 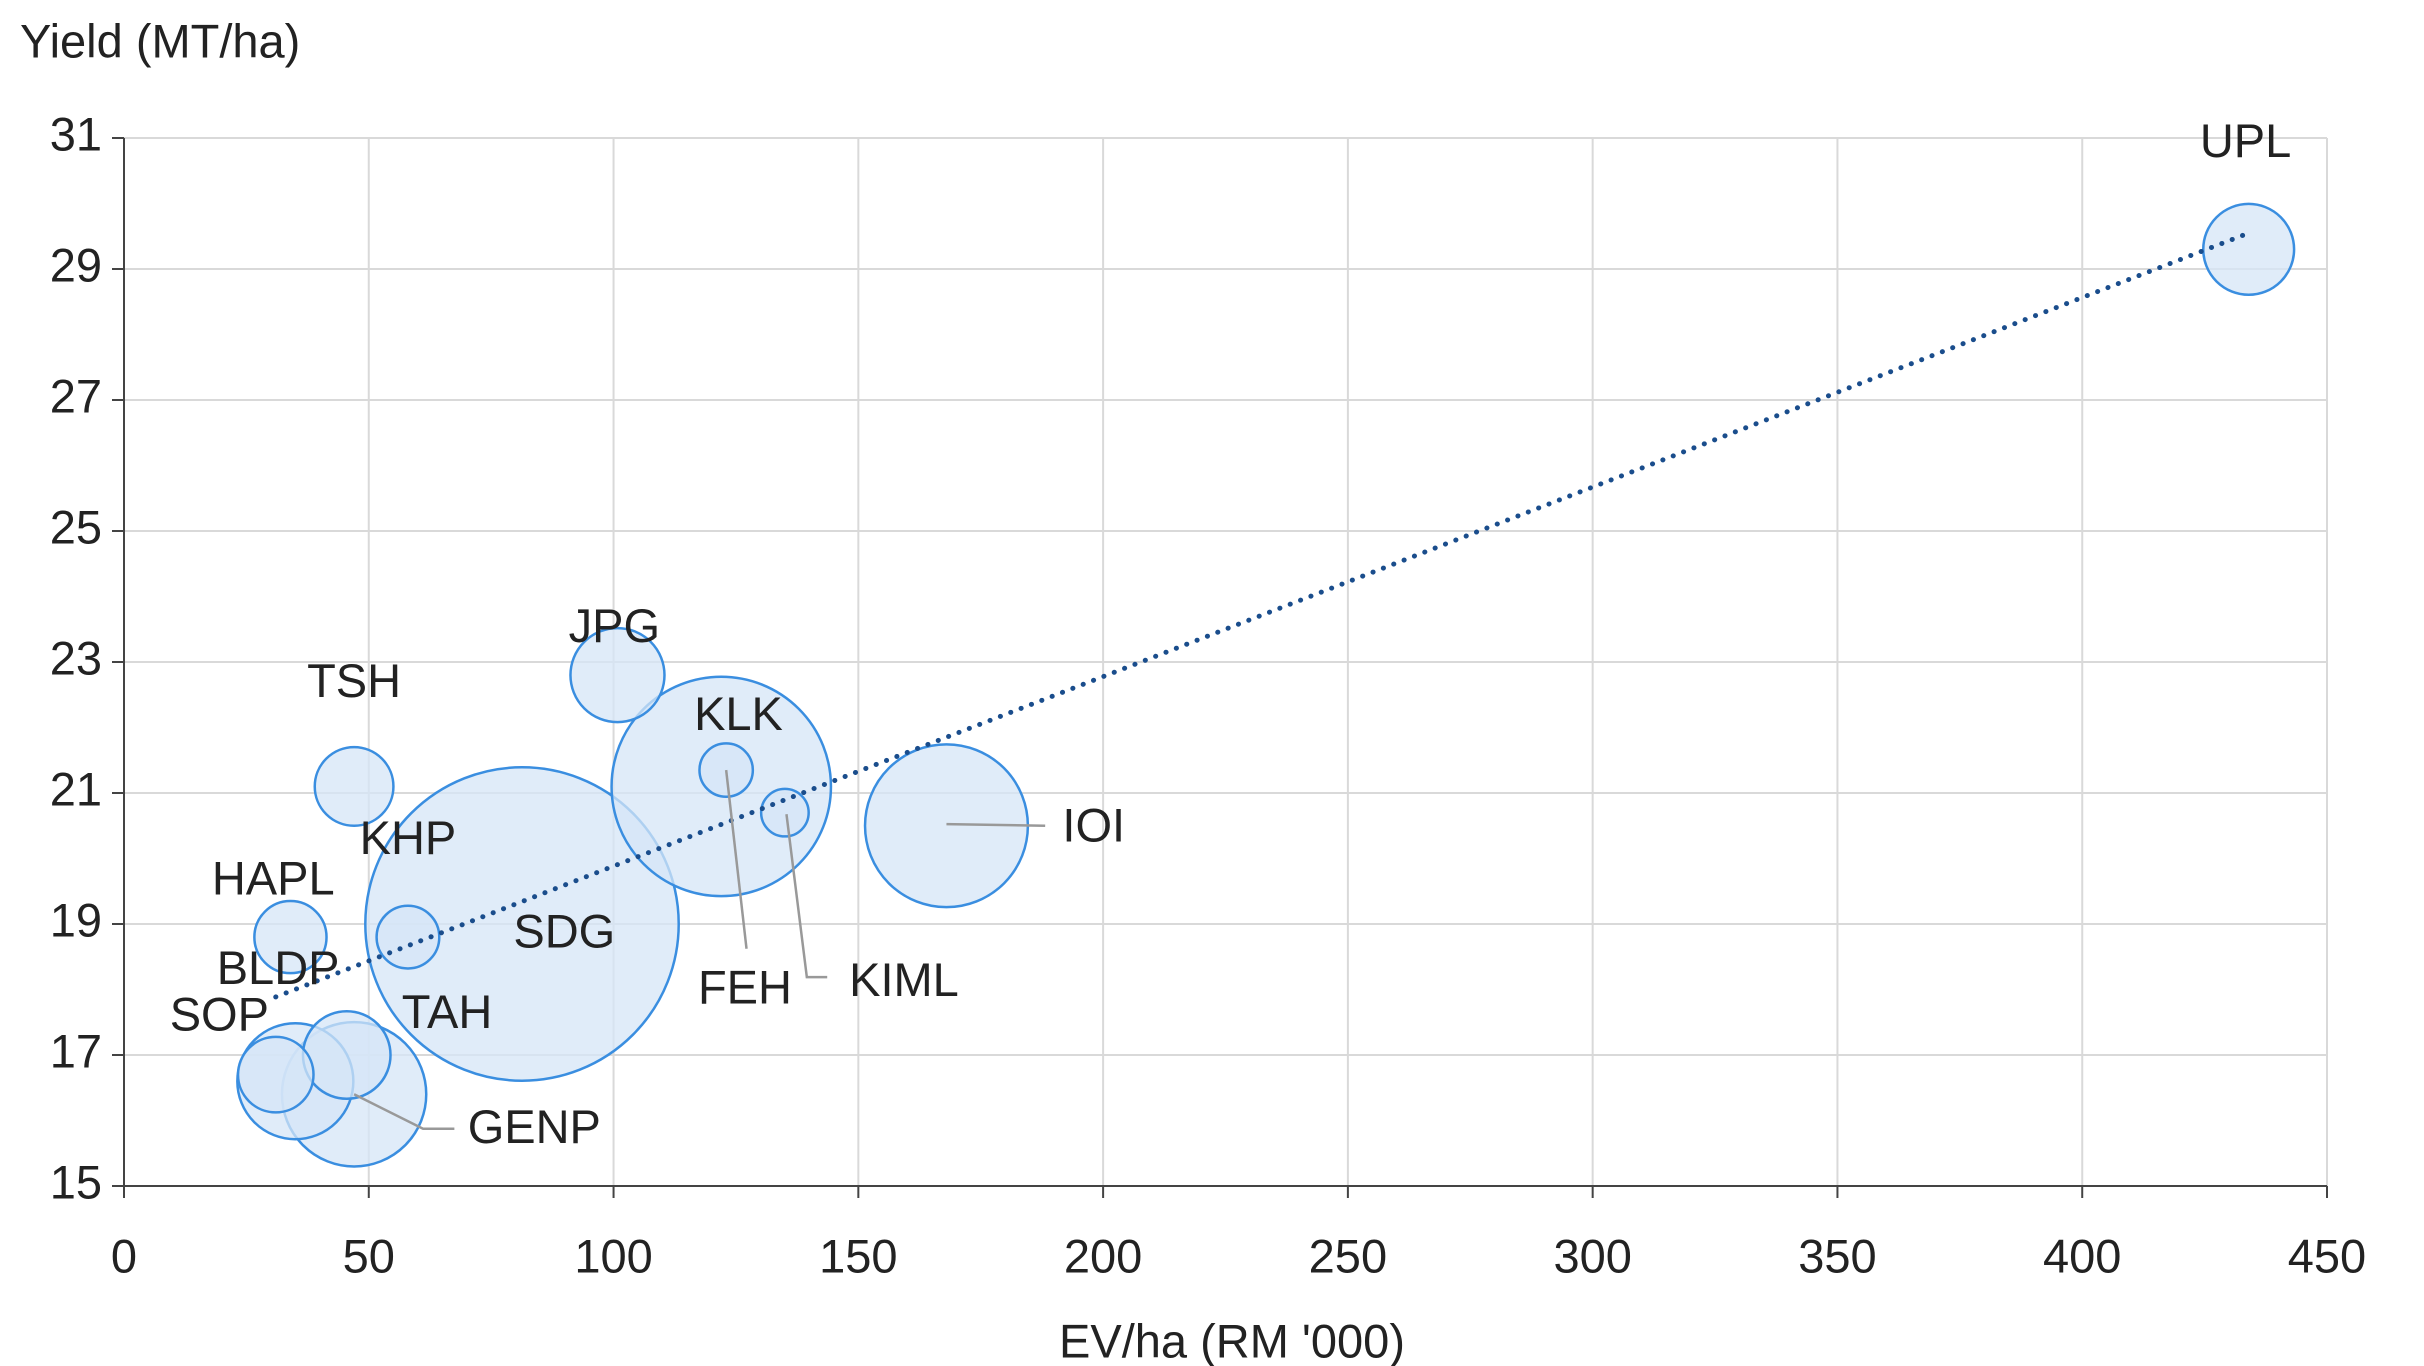 What do you see at coordinates (76, 919) in the screenshot?
I see `y-tick-label: 19` at bounding box center [76, 919].